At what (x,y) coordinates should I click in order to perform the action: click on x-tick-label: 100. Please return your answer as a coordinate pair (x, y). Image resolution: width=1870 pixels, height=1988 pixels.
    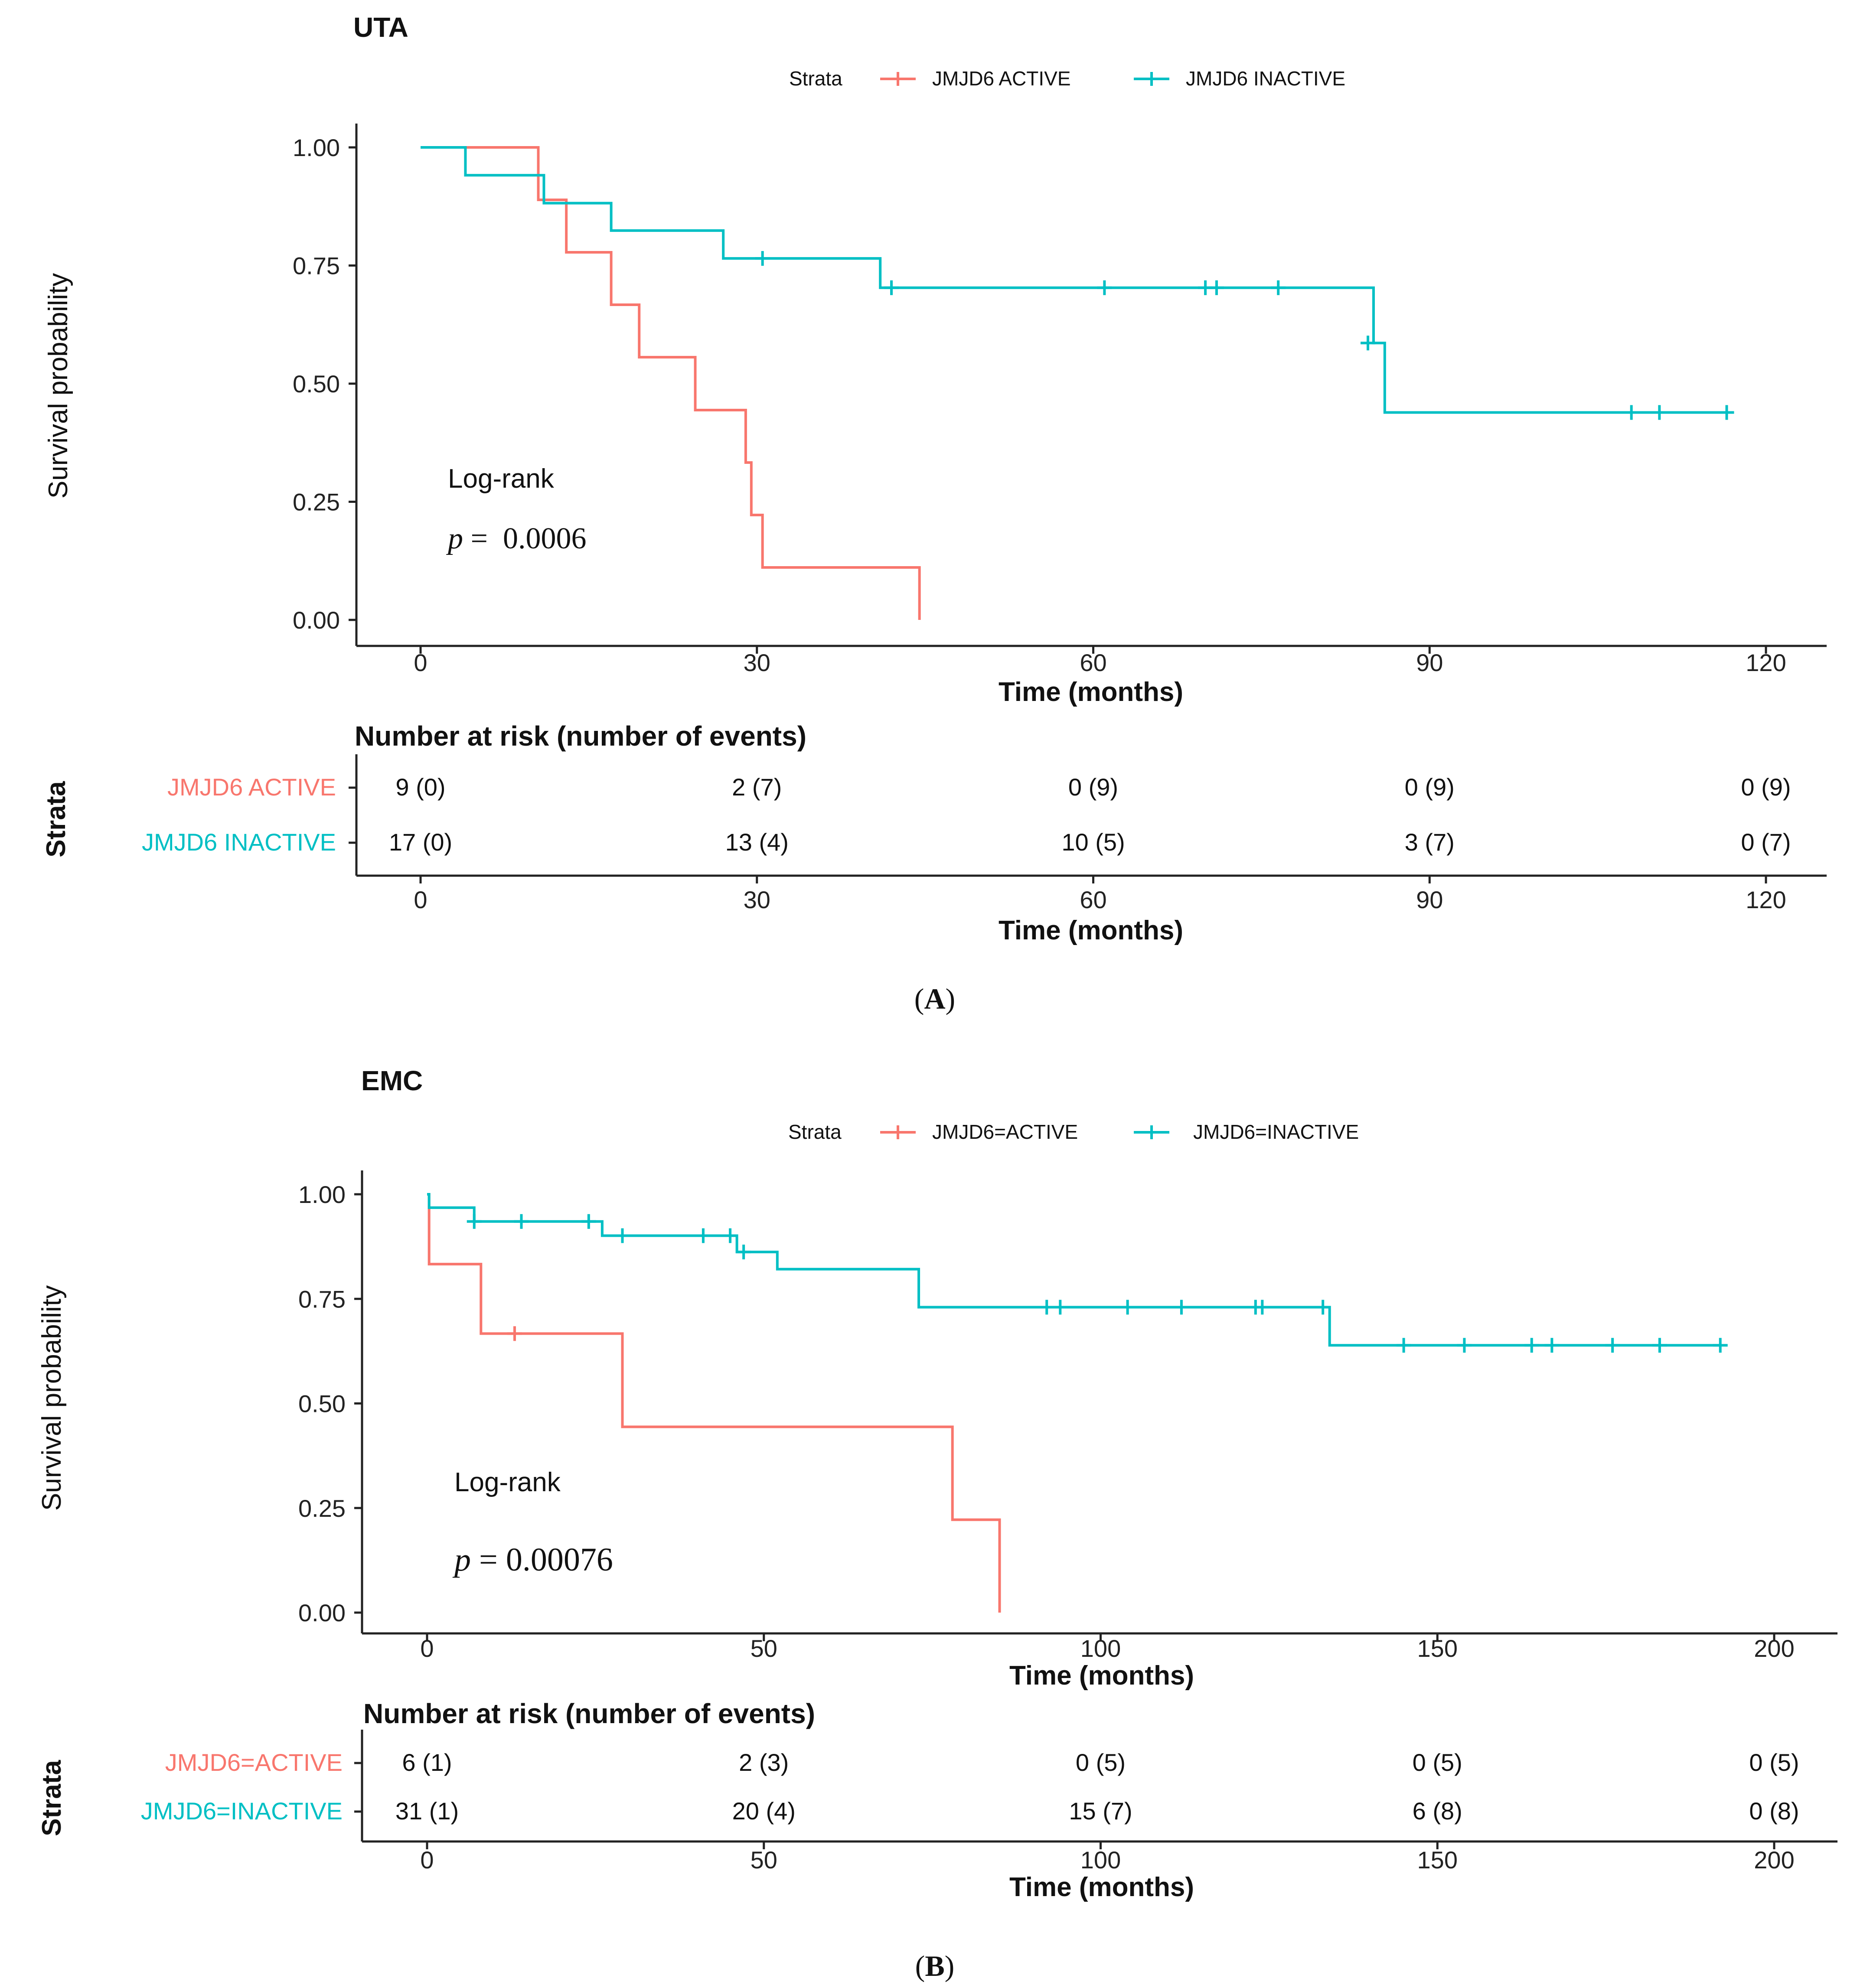
    Looking at the image, I should click on (1100, 1648).